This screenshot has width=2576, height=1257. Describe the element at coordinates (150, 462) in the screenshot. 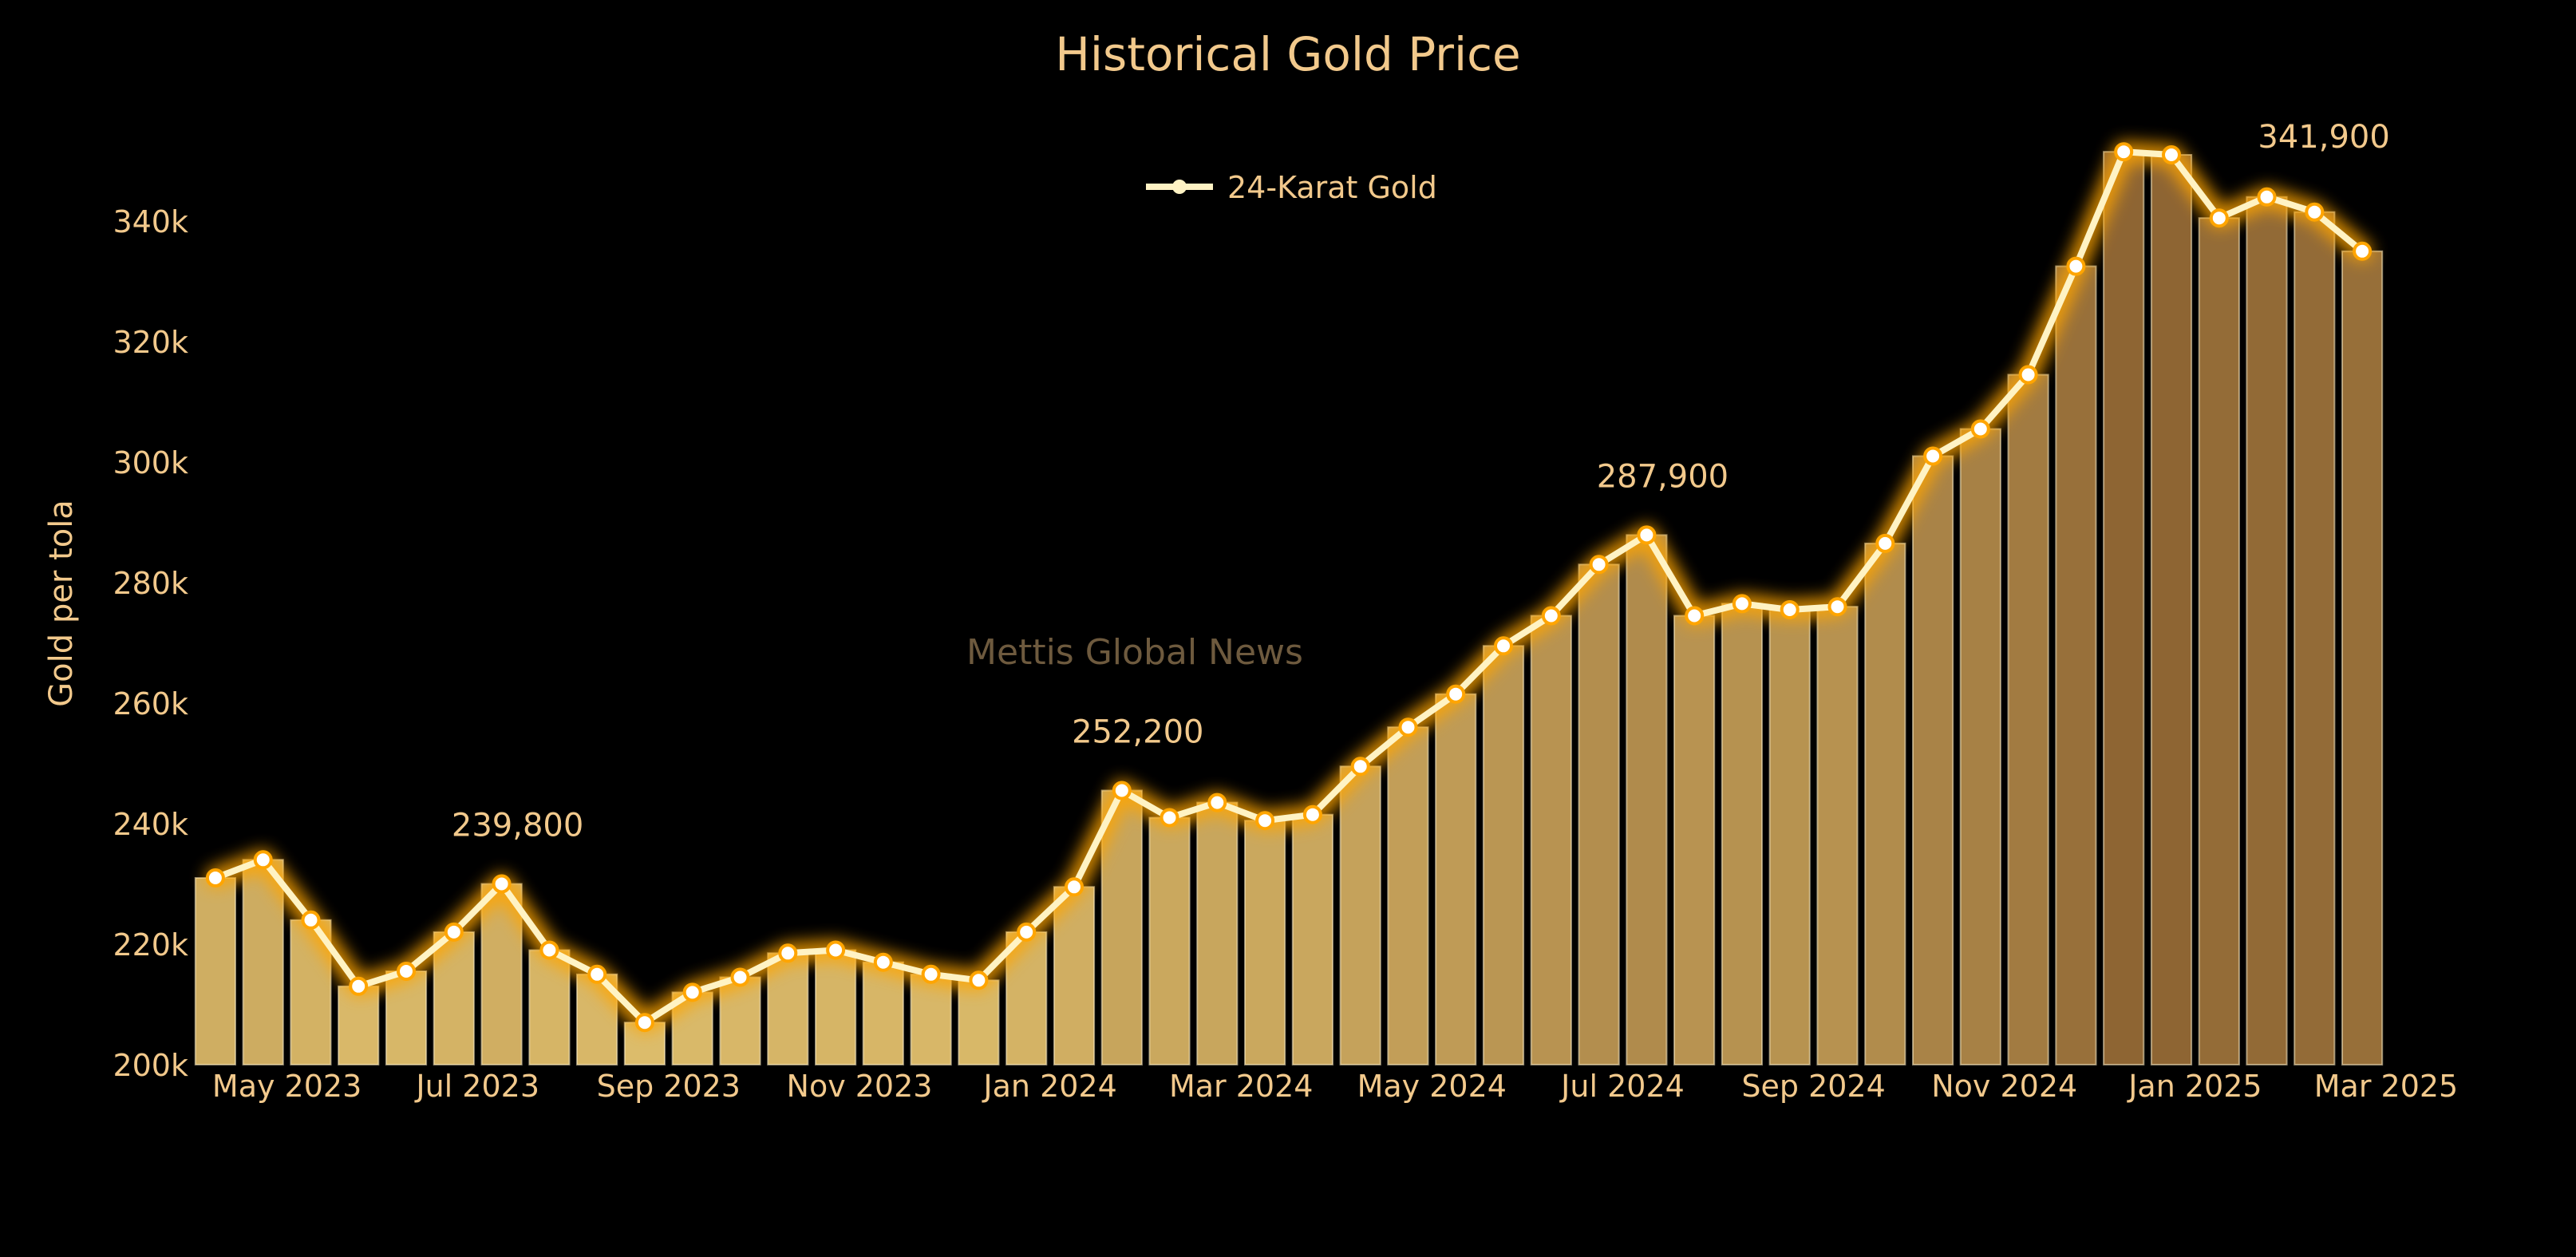

I see `y-tick-label: 300k` at that location.